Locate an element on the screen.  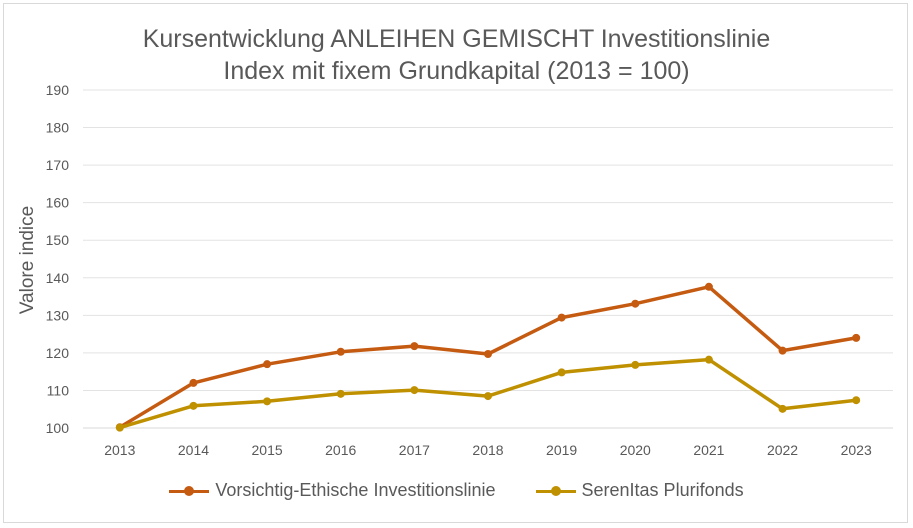
y-tick-label: 100 is located at coordinates (58, 428).